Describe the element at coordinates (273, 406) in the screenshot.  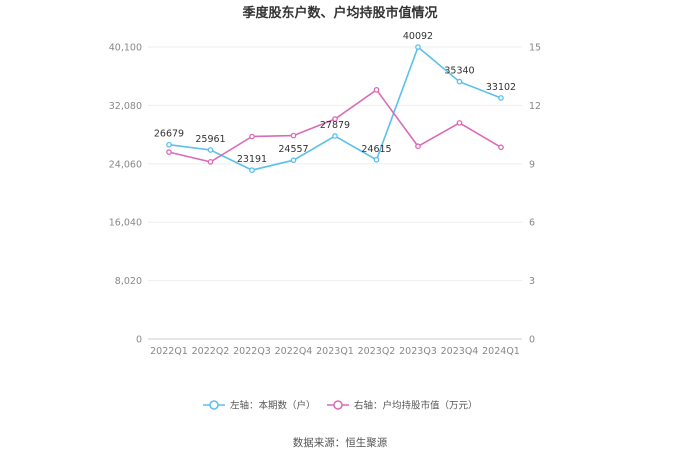
I see `legend-label: 左轴：本期数（户）` at that location.